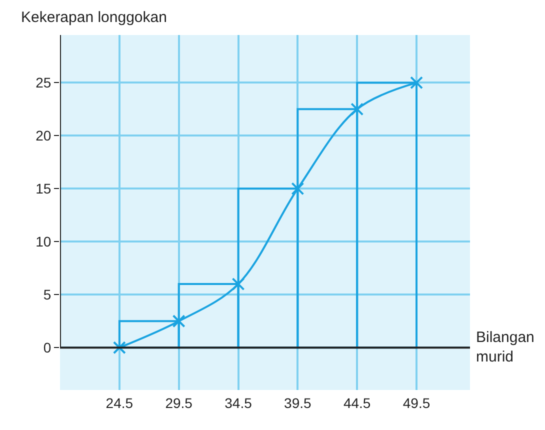 The width and height of the screenshot is (545, 430). I want to click on x-tick-label: 39.5, so click(298, 402).